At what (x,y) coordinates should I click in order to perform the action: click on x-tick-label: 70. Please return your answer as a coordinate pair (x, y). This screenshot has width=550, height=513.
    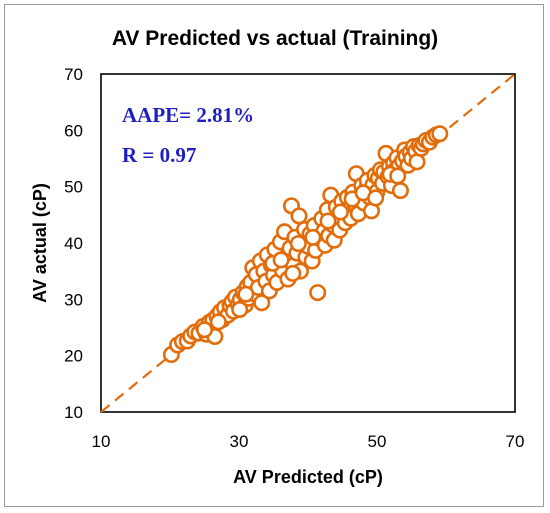
    Looking at the image, I should click on (515, 441).